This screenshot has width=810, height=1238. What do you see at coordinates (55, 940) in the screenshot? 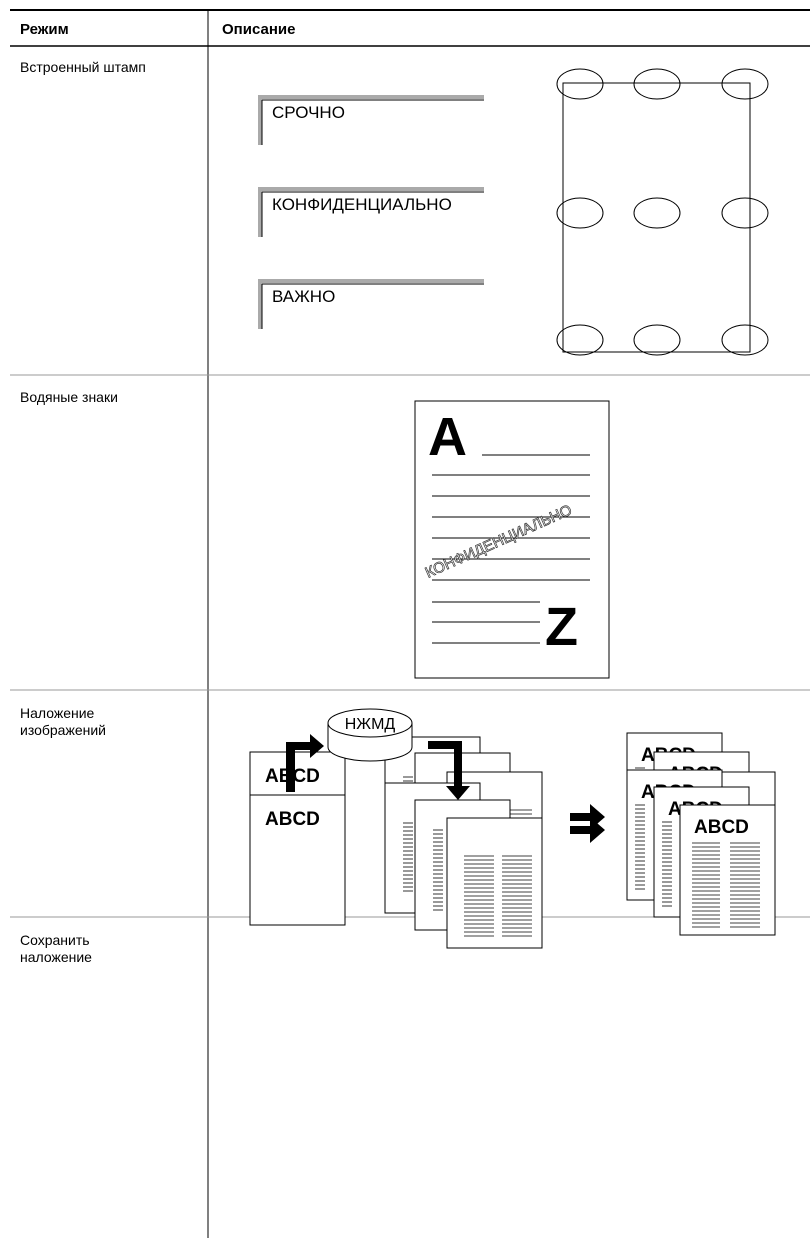
I see `mode-label: Сохранить` at bounding box center [55, 940].